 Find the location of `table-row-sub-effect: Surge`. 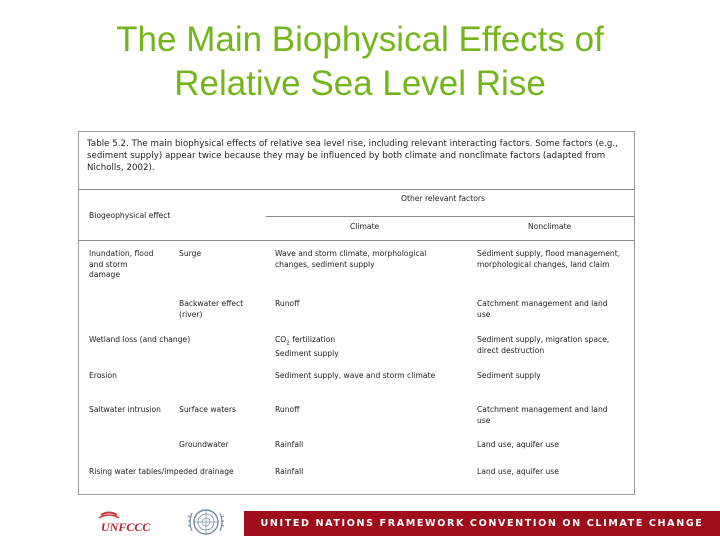

table-row-sub-effect: Surge is located at coordinates (190, 253).